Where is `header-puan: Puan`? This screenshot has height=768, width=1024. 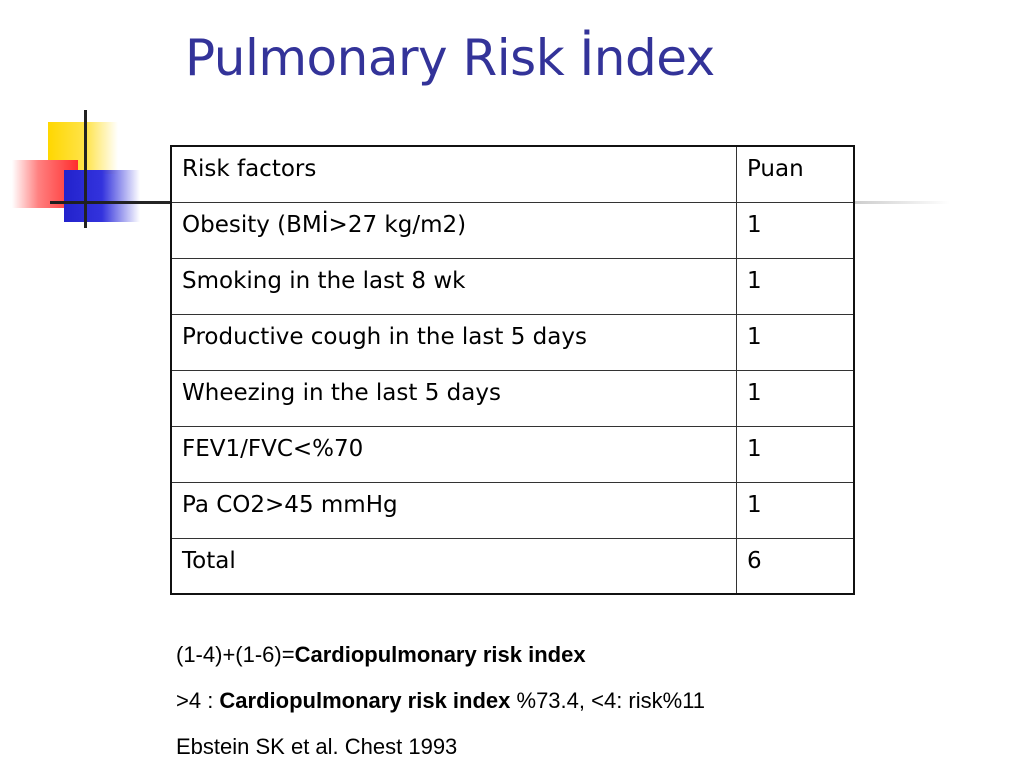
header-puan: Puan is located at coordinates (795, 174).